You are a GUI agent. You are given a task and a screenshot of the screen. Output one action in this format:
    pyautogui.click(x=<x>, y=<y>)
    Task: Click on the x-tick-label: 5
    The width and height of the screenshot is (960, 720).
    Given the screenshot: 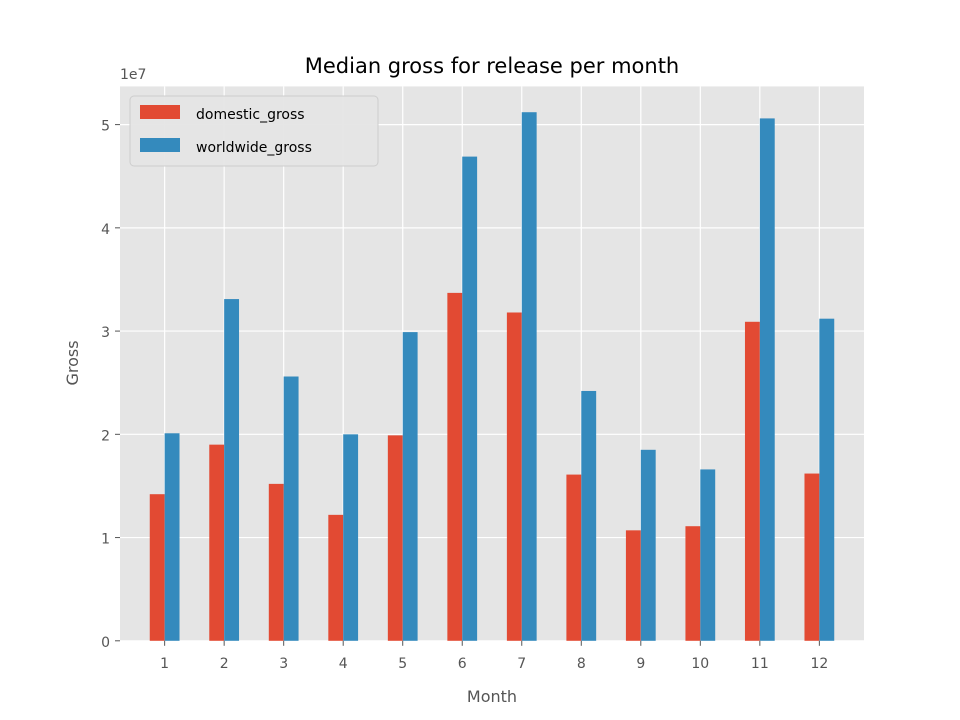 What is the action you would take?
    pyautogui.click(x=402, y=664)
    